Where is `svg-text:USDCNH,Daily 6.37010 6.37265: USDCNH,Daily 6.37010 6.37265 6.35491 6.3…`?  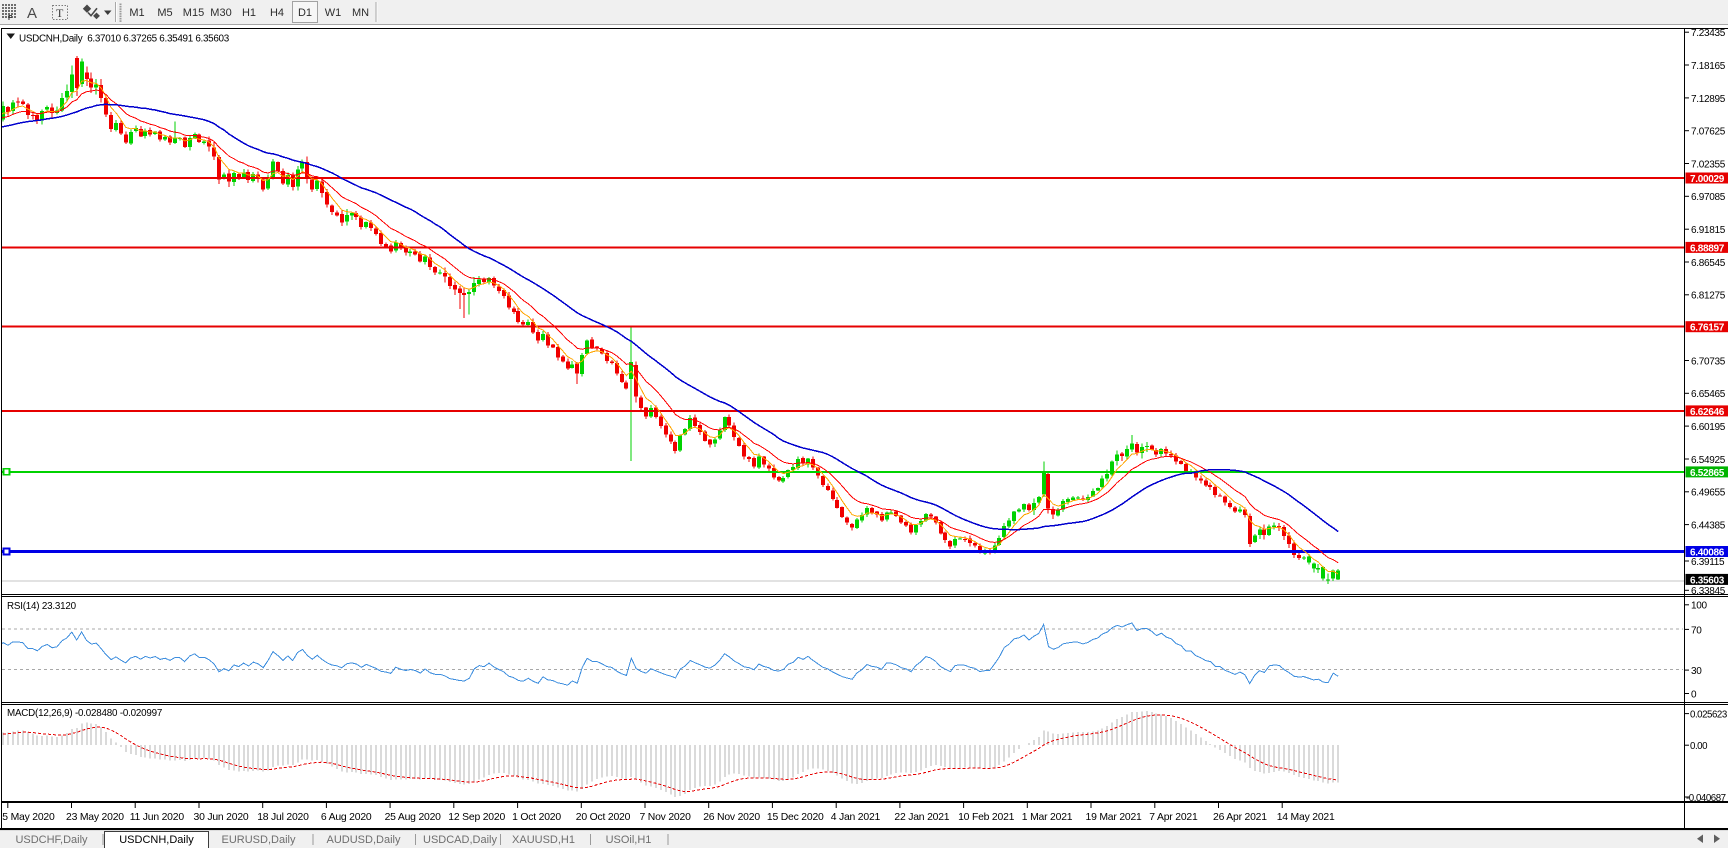
svg-text:USDCNH,Daily 6.37010 6.37265: USDCNH,Daily 6.37010 6.37265 6.35491 6.3… is located at coordinates (124, 39).